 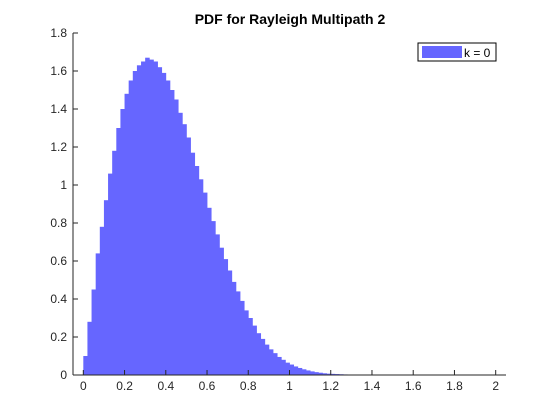 What do you see at coordinates (372, 386) in the screenshot?
I see `x-tick-label: 1.4` at bounding box center [372, 386].